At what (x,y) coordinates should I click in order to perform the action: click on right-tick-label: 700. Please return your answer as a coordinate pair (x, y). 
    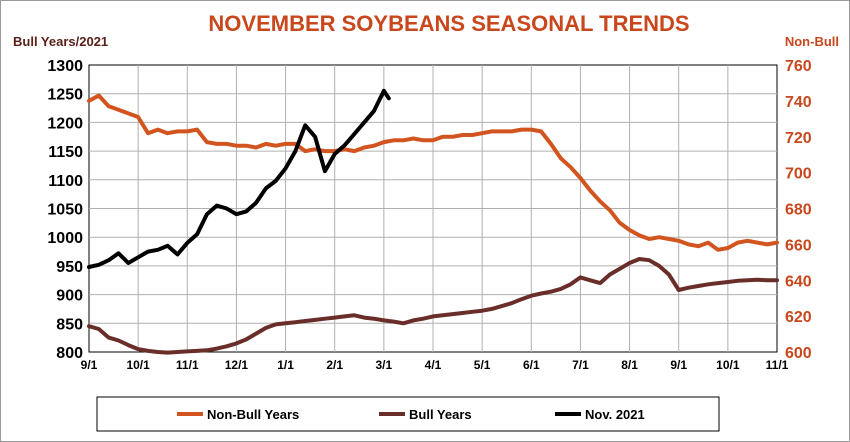
    Looking at the image, I should click on (798, 174).